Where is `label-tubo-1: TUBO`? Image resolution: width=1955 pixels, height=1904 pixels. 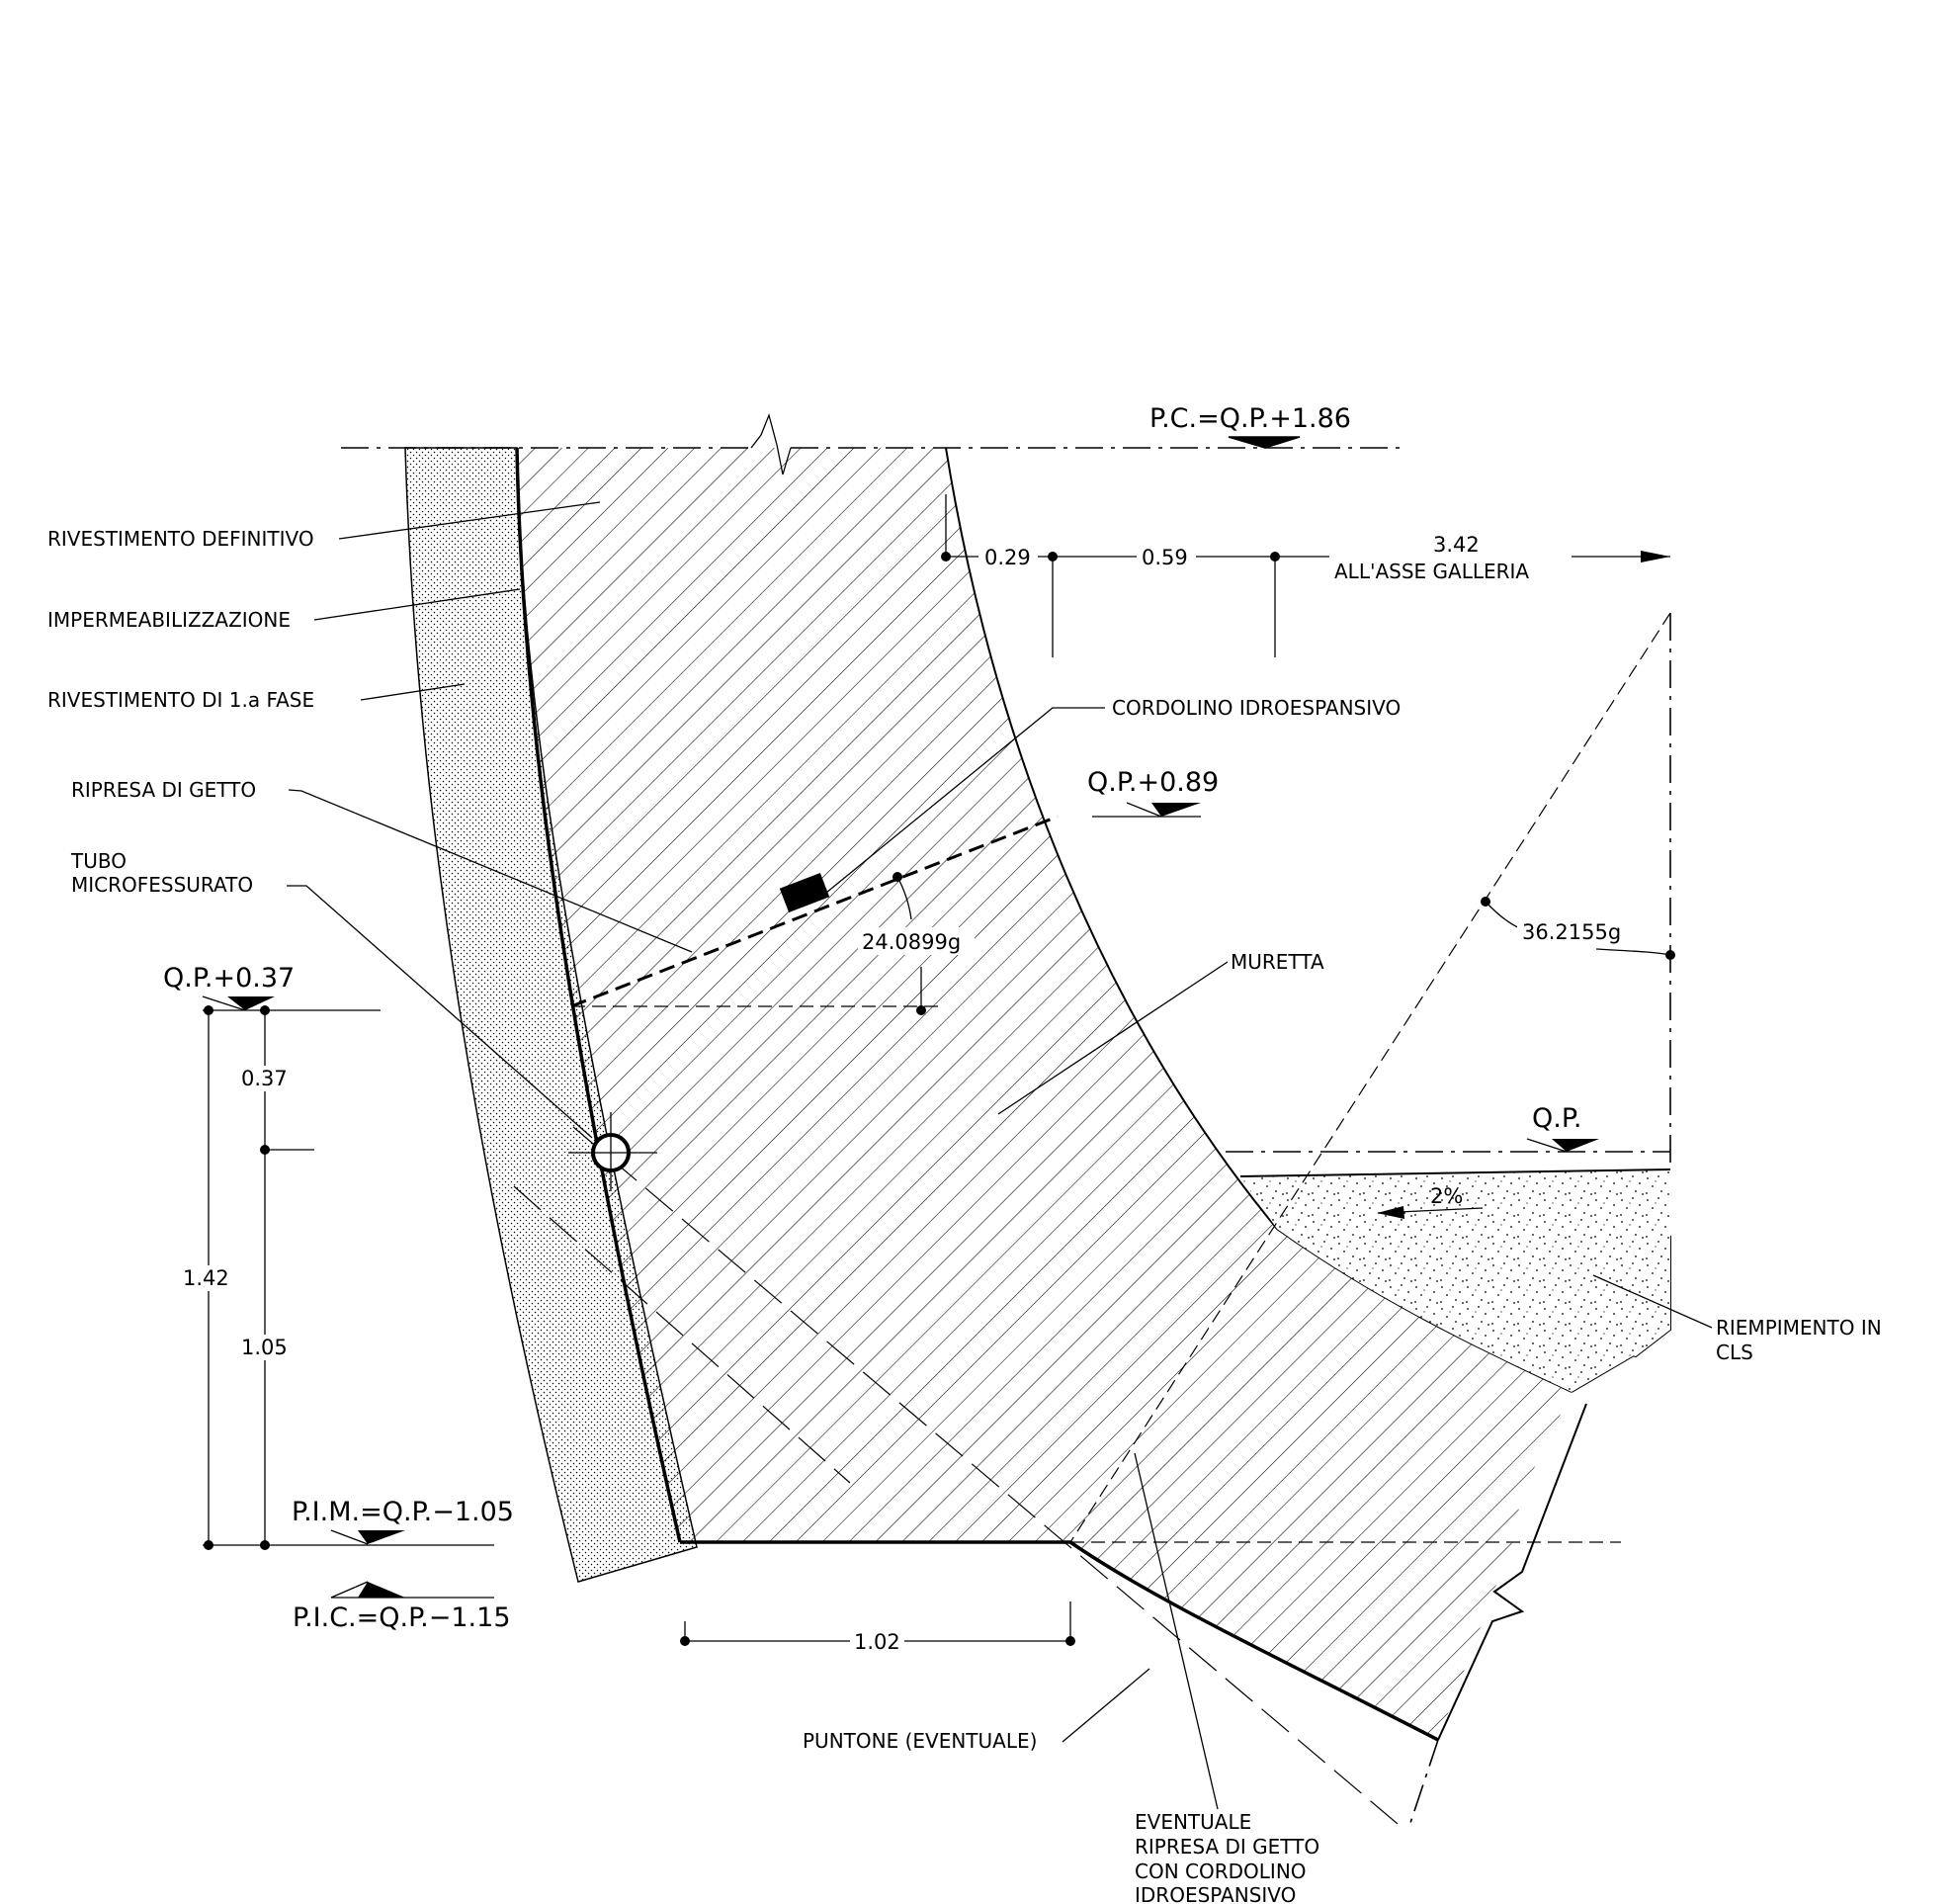 label-tubo-1: TUBO is located at coordinates (98, 861).